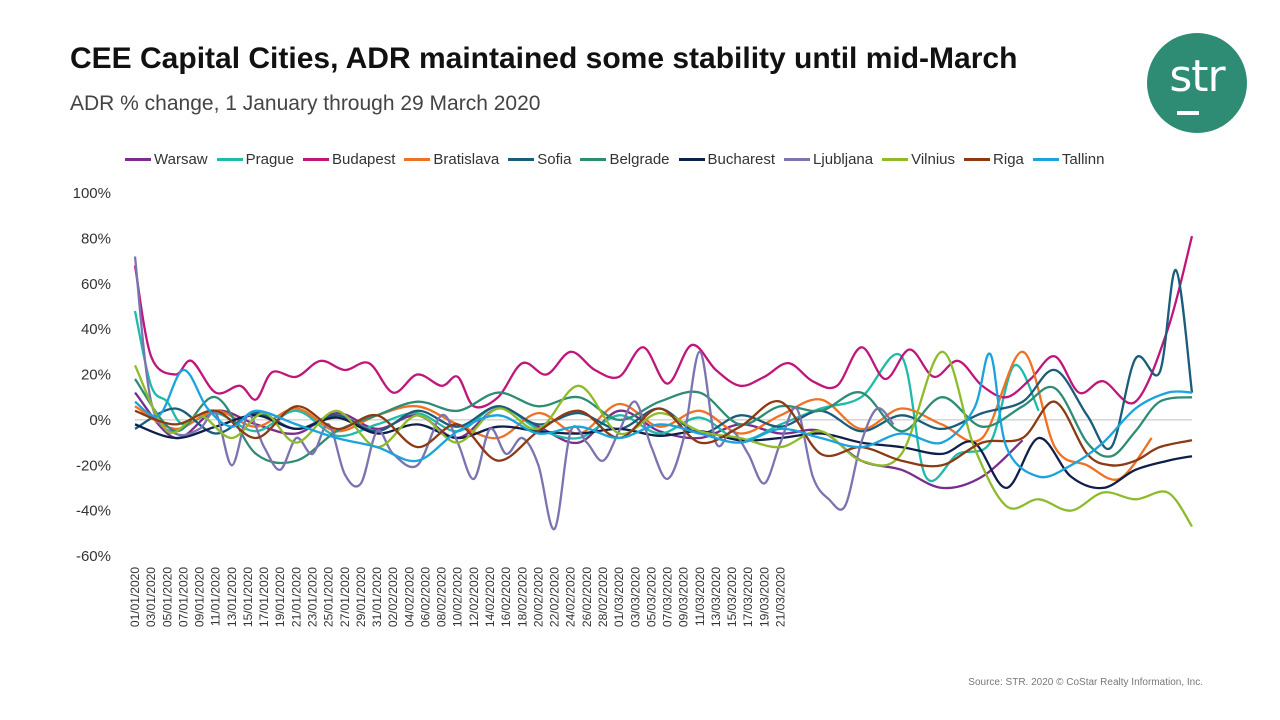  I want to click on legend-item-sofia: Sofia, so click(539, 159).